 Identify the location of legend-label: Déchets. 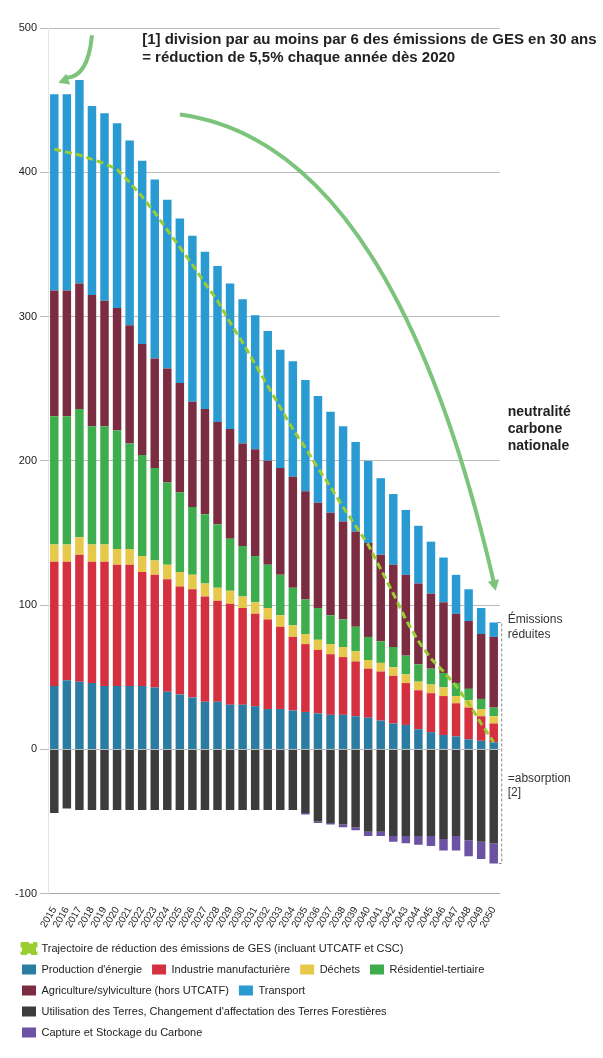
(340, 968).